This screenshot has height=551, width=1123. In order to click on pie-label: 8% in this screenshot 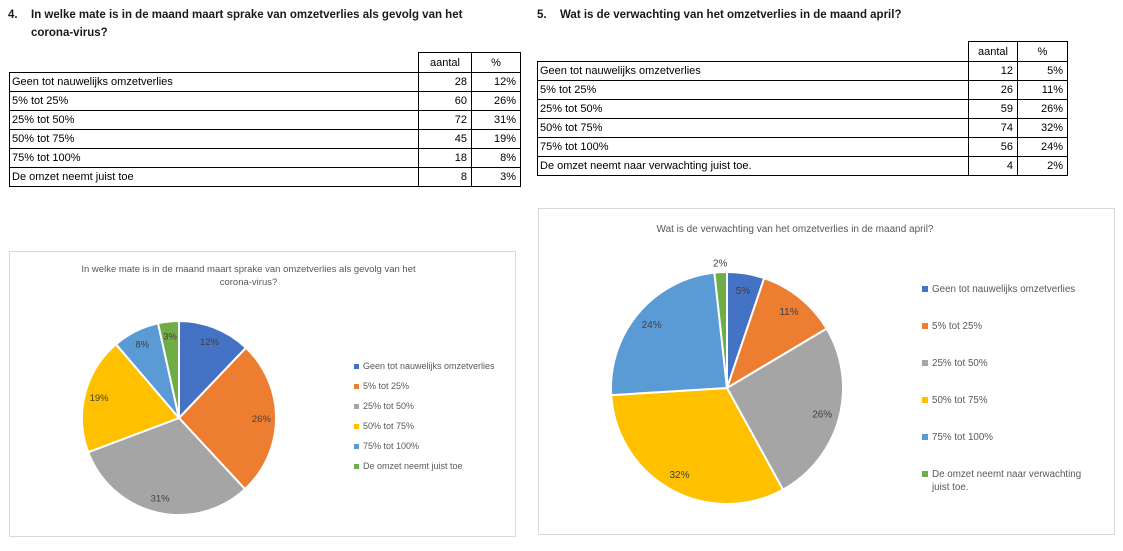, I will do `click(142, 345)`.